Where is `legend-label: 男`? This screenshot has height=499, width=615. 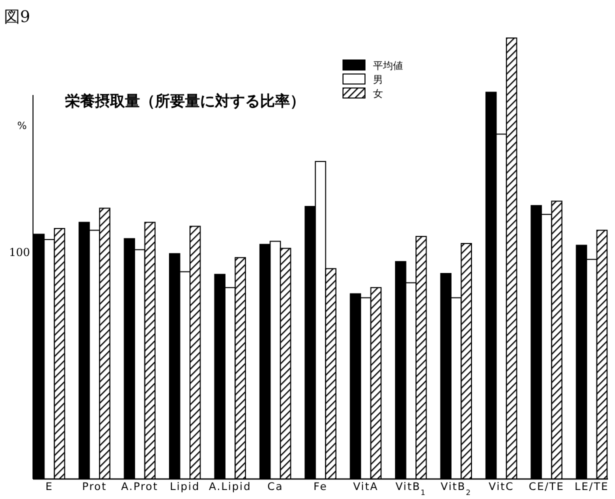
legend-label: 男 is located at coordinates (378, 80).